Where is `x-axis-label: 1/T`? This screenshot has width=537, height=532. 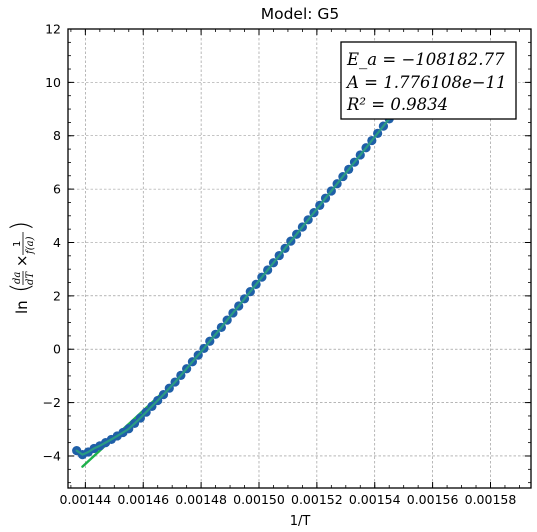 x-axis-label: 1/T is located at coordinates (300, 521).